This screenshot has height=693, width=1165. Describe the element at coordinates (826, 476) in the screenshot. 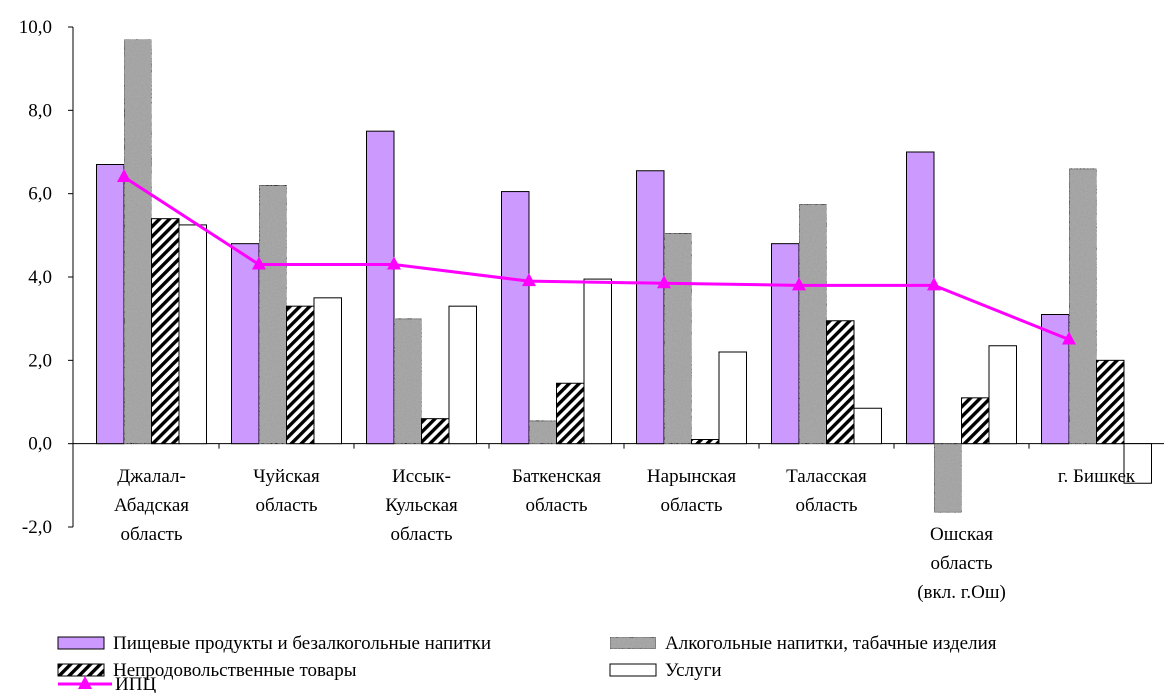

I see `category-label-line: Таласская` at that location.